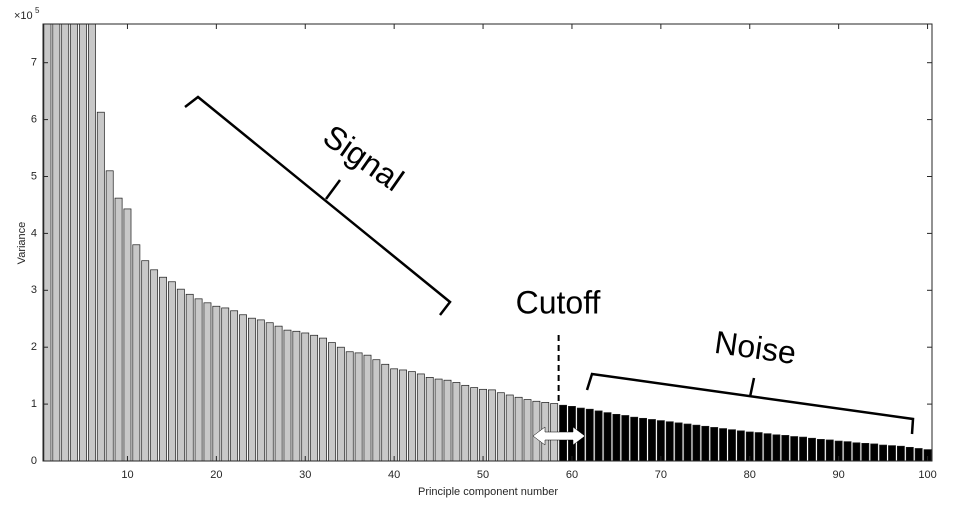 This screenshot has width=980, height=516. Describe the element at coordinates (34, 290) in the screenshot. I see `y-tick-label: 3` at that location.